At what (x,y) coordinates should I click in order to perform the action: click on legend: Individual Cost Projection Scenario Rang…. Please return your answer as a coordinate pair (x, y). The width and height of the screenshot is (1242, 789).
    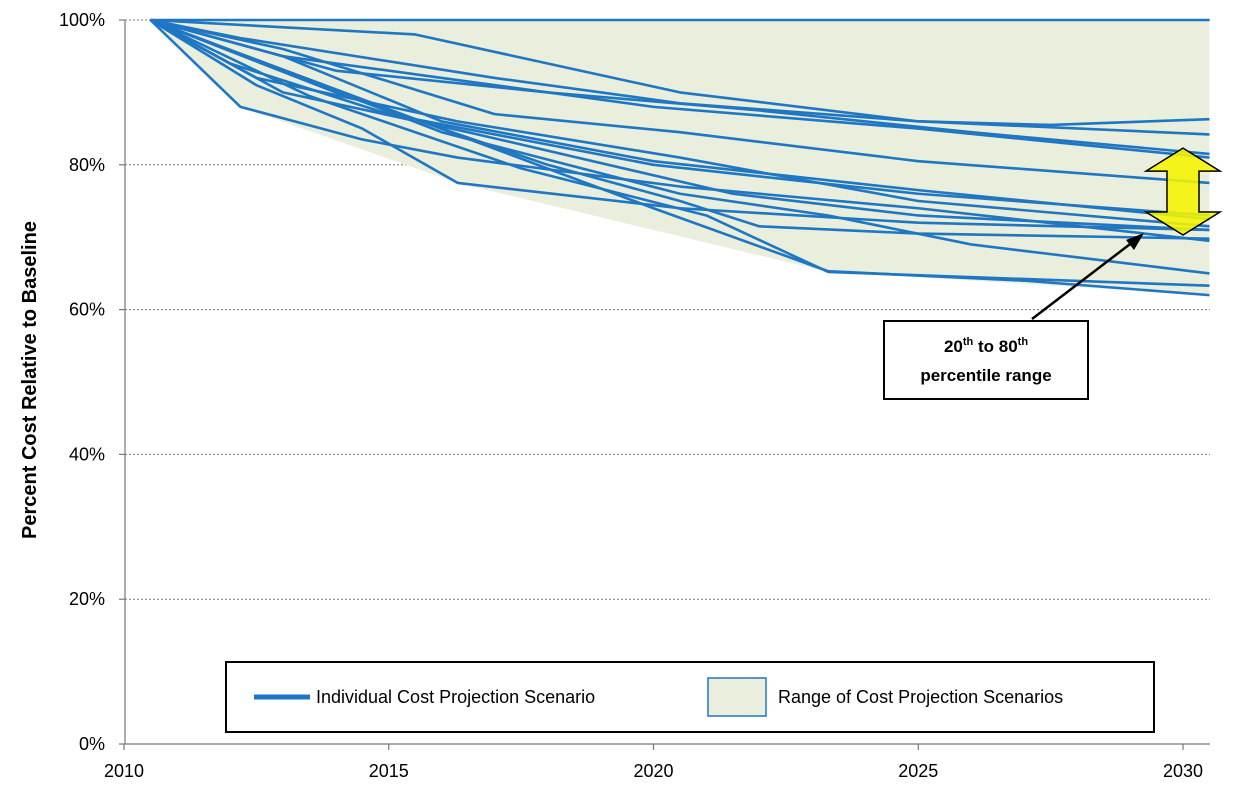
    Looking at the image, I should click on (690, 697).